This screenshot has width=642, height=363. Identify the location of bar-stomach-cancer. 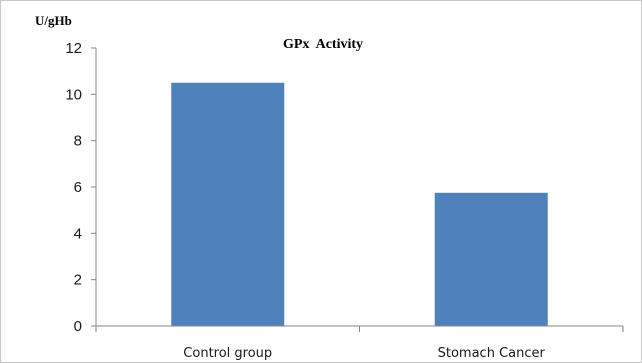
(491, 259).